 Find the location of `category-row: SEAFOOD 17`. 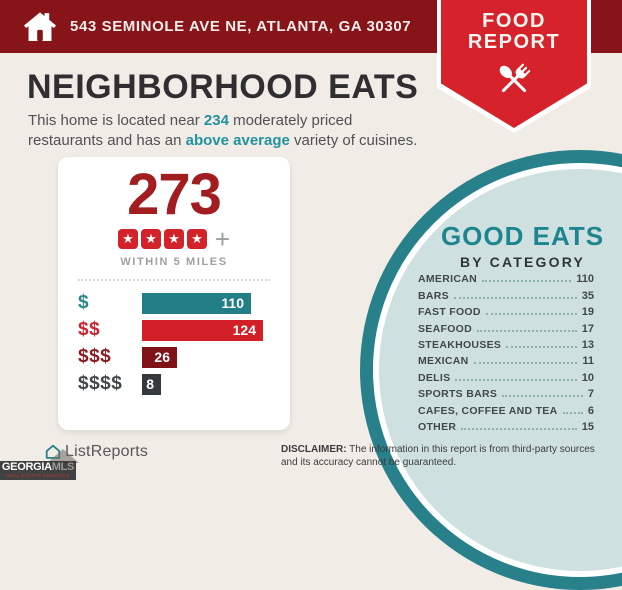

category-row: SEAFOOD 17 is located at coordinates (506, 326).